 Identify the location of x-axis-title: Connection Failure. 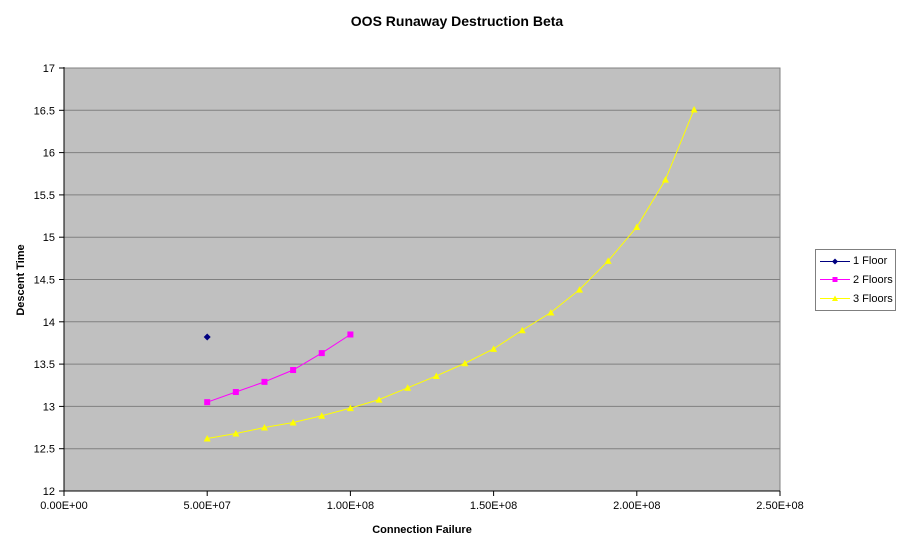
(422, 530).